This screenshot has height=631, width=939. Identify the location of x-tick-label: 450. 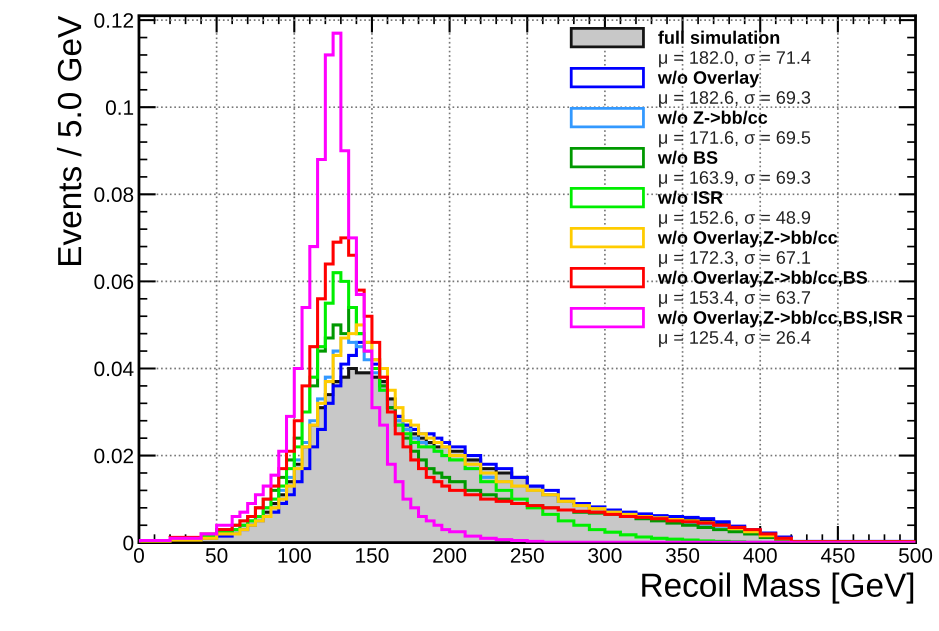
(837, 555).